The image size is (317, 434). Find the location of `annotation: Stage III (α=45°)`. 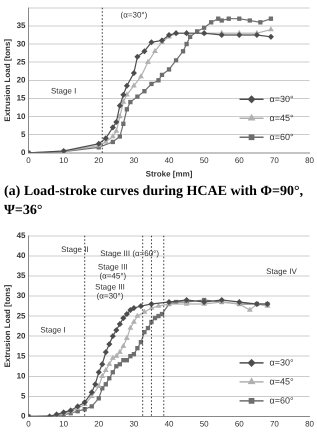

annotation: Stage III (α=45°) is located at coordinates (113, 271).